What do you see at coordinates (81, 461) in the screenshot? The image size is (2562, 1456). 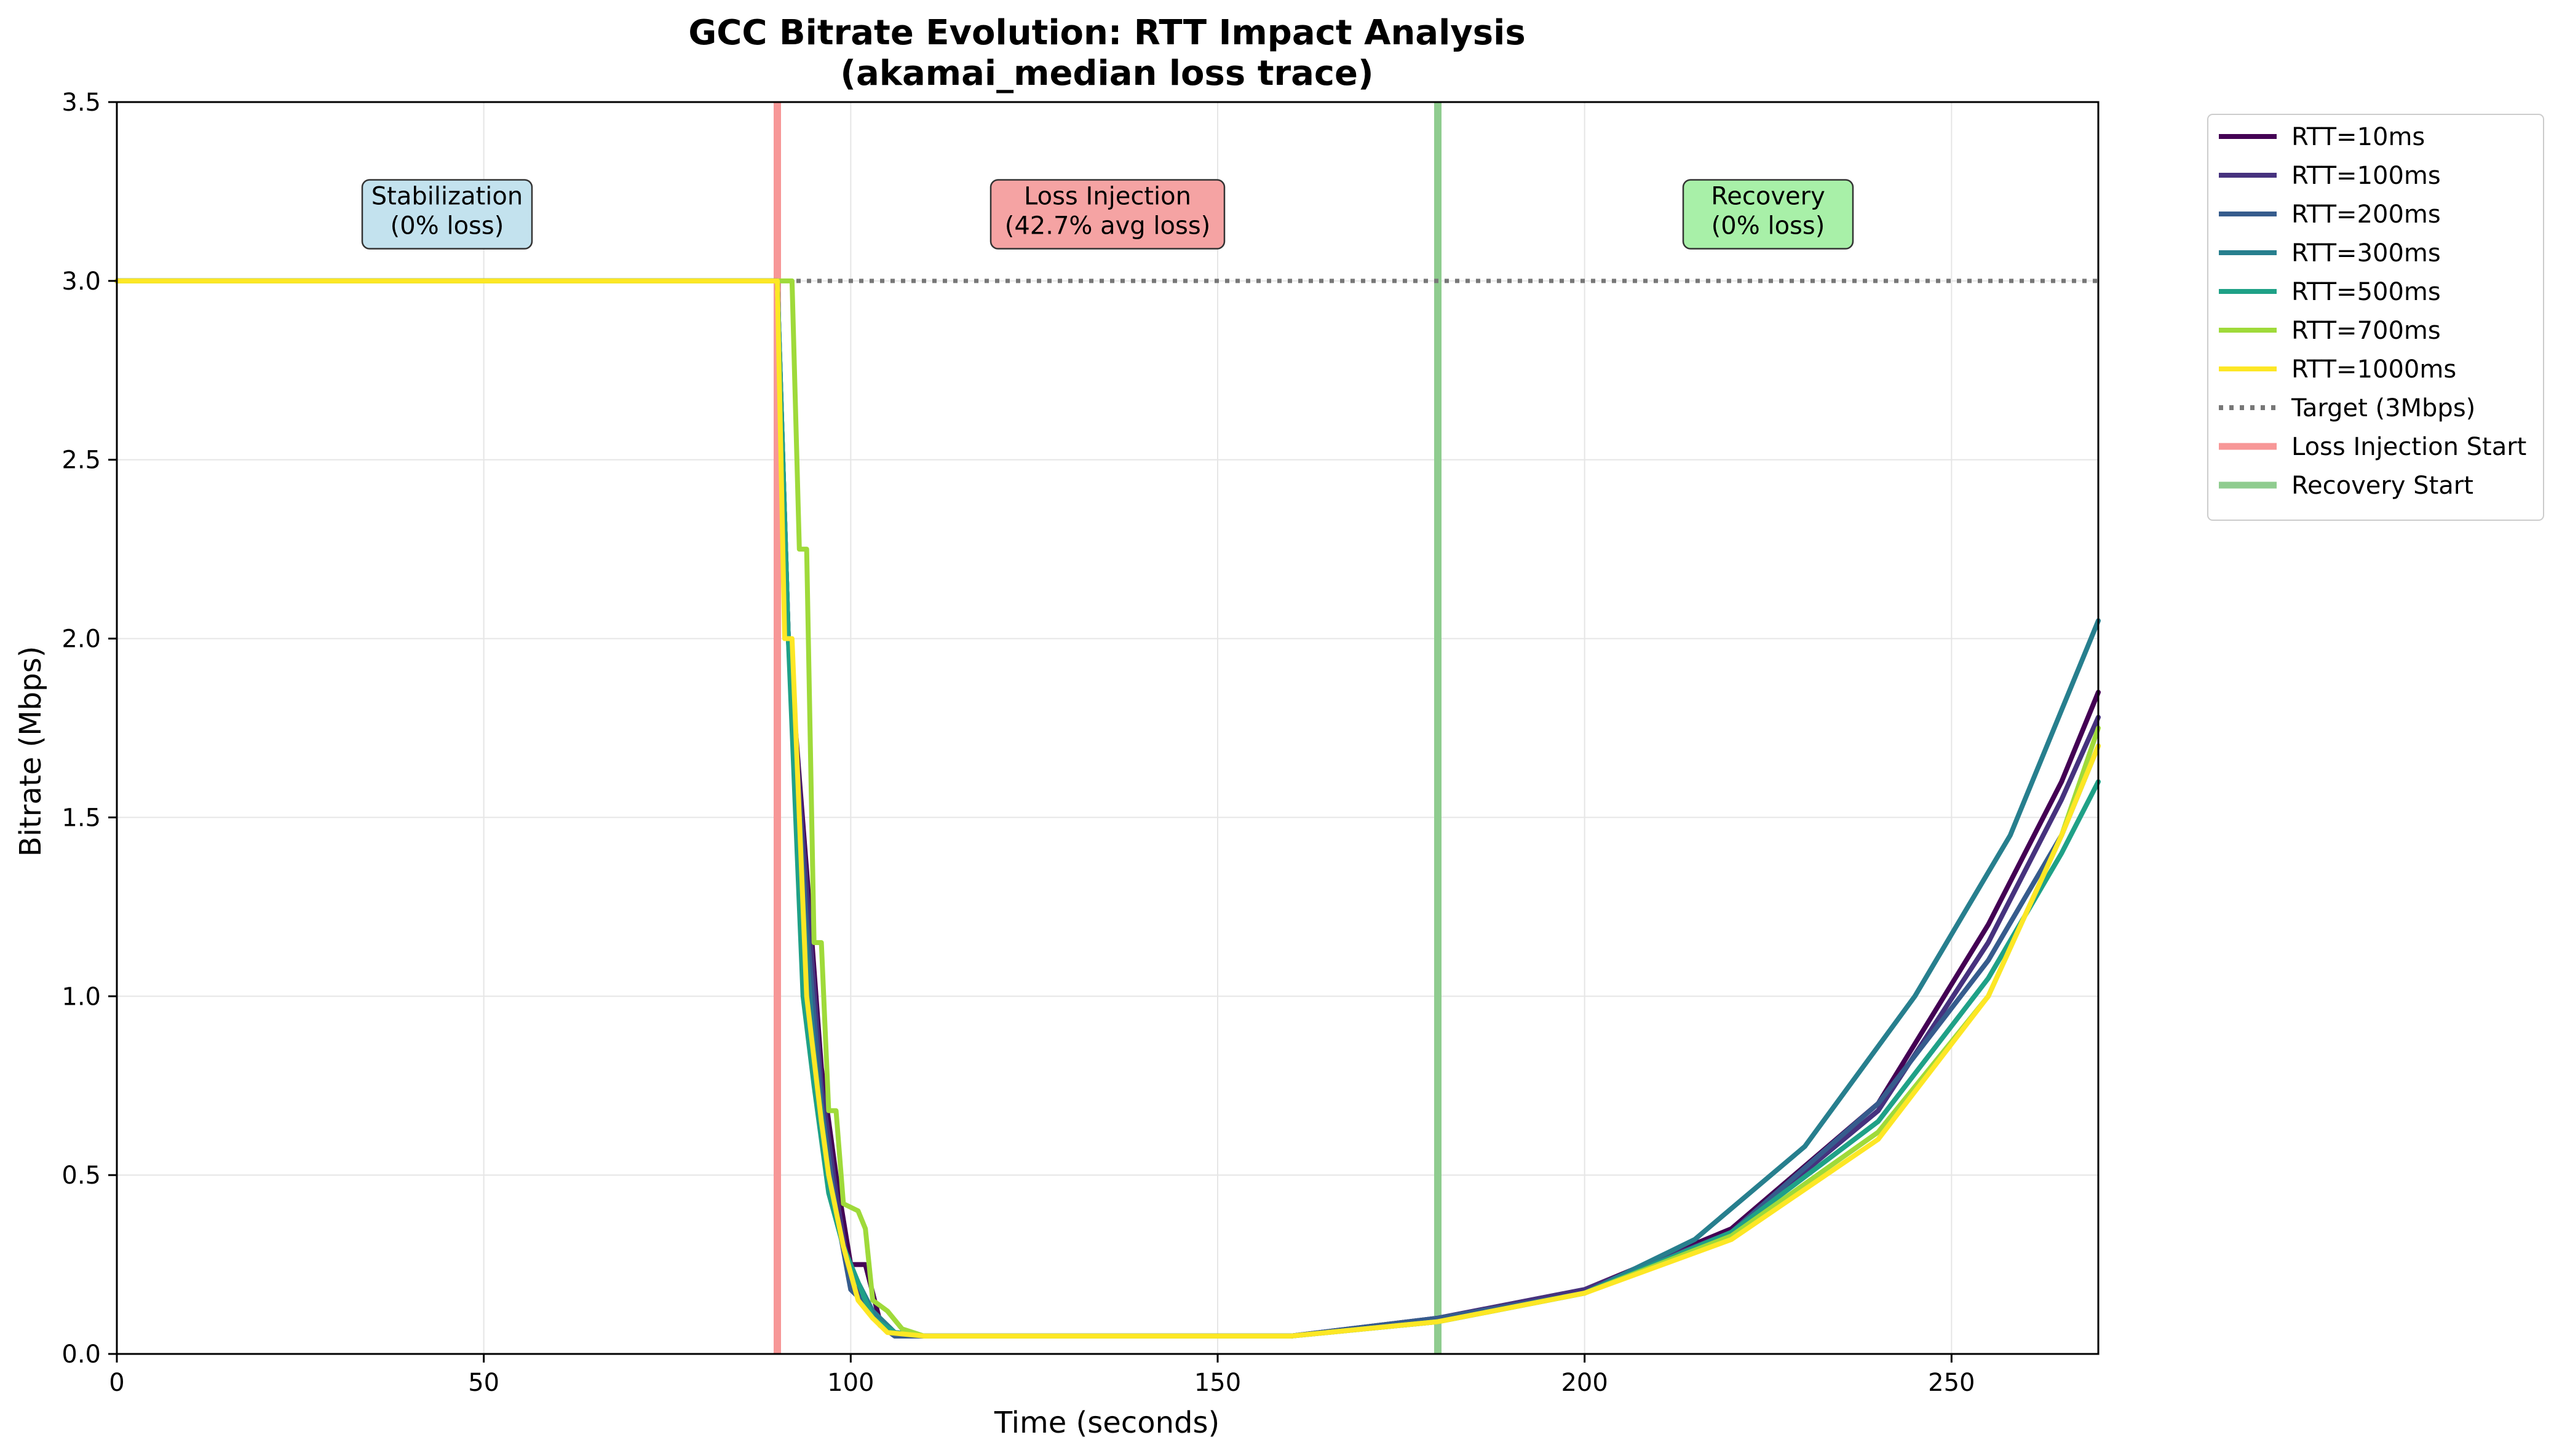 I see `y-tick-label: 2.5` at bounding box center [81, 461].